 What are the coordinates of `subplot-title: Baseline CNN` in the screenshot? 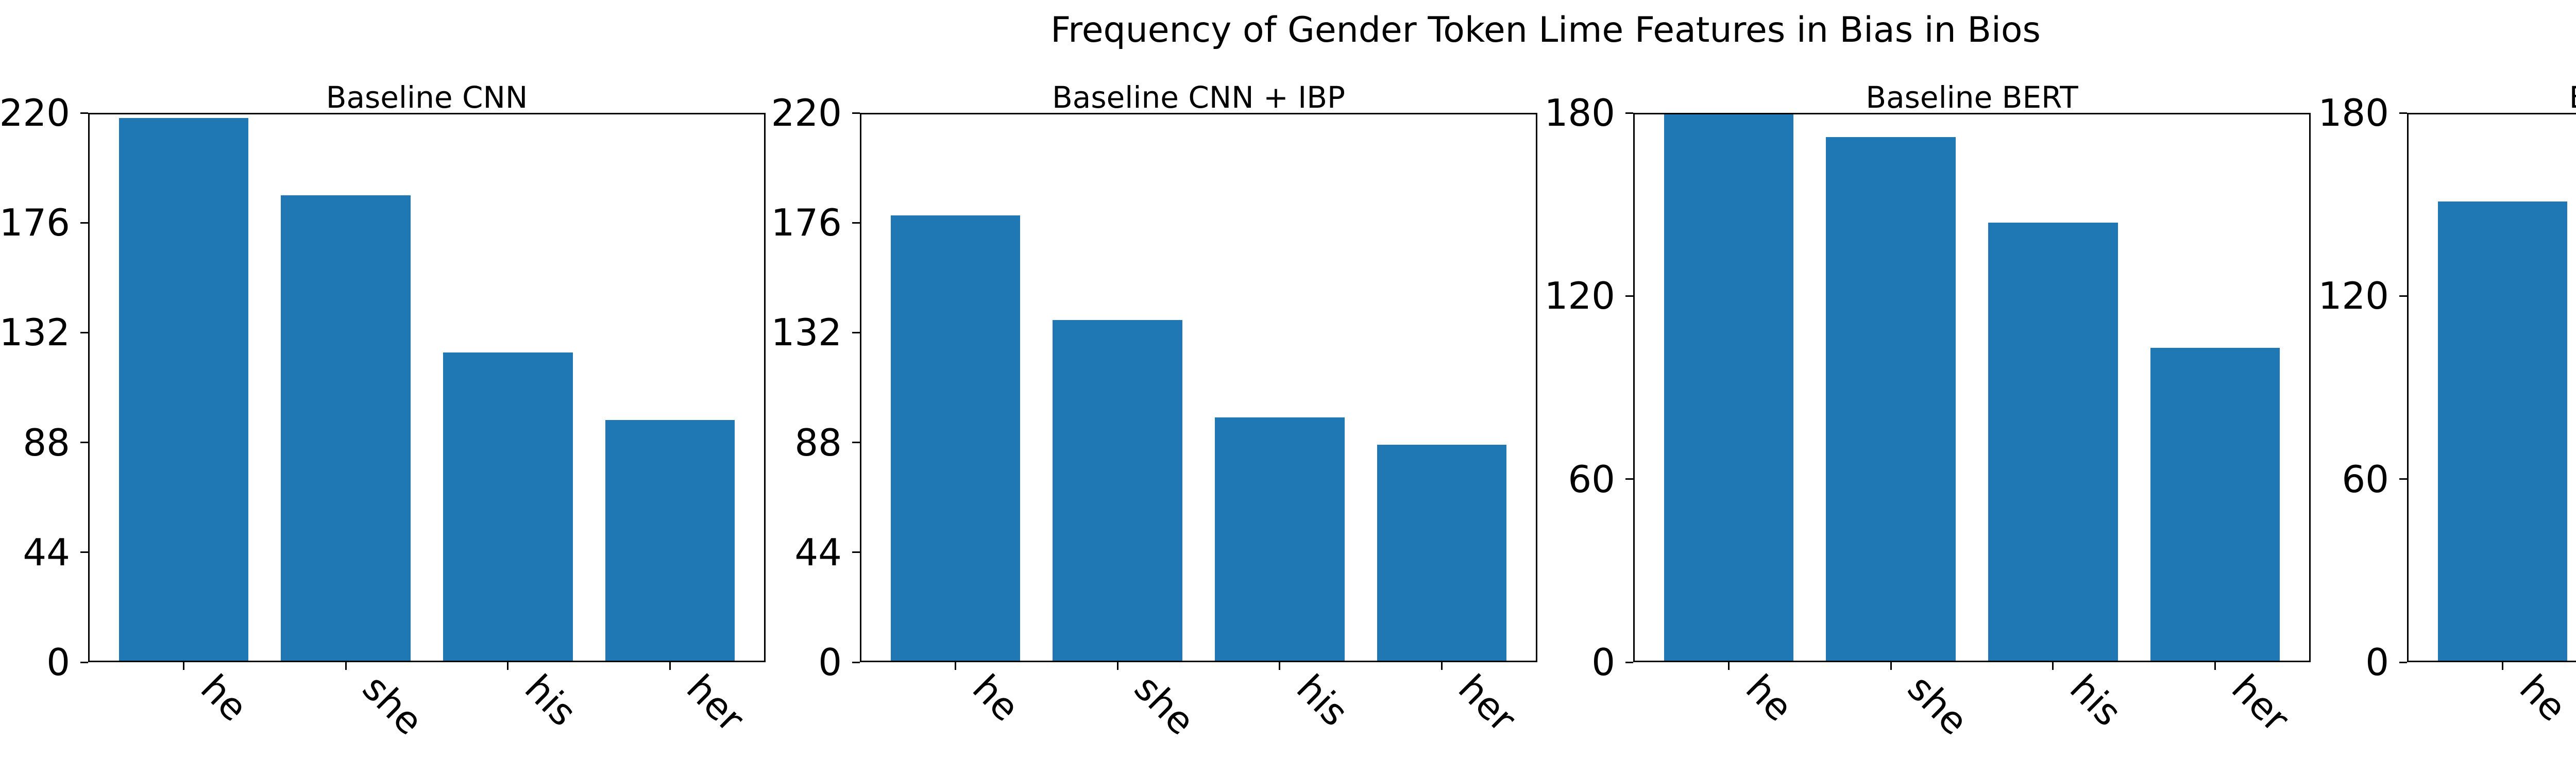 It's located at (427, 97).